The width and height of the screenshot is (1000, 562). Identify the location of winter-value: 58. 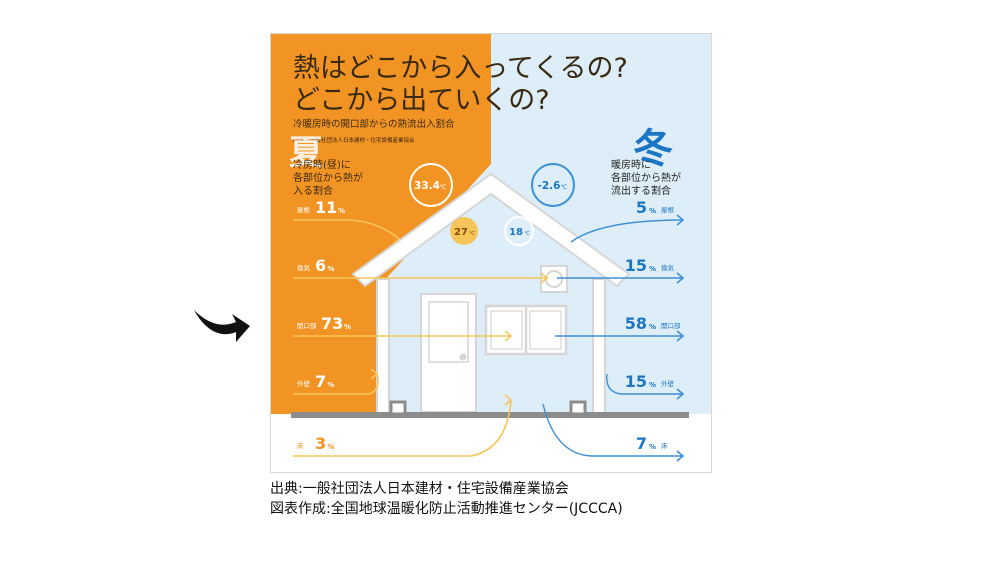
(636, 323).